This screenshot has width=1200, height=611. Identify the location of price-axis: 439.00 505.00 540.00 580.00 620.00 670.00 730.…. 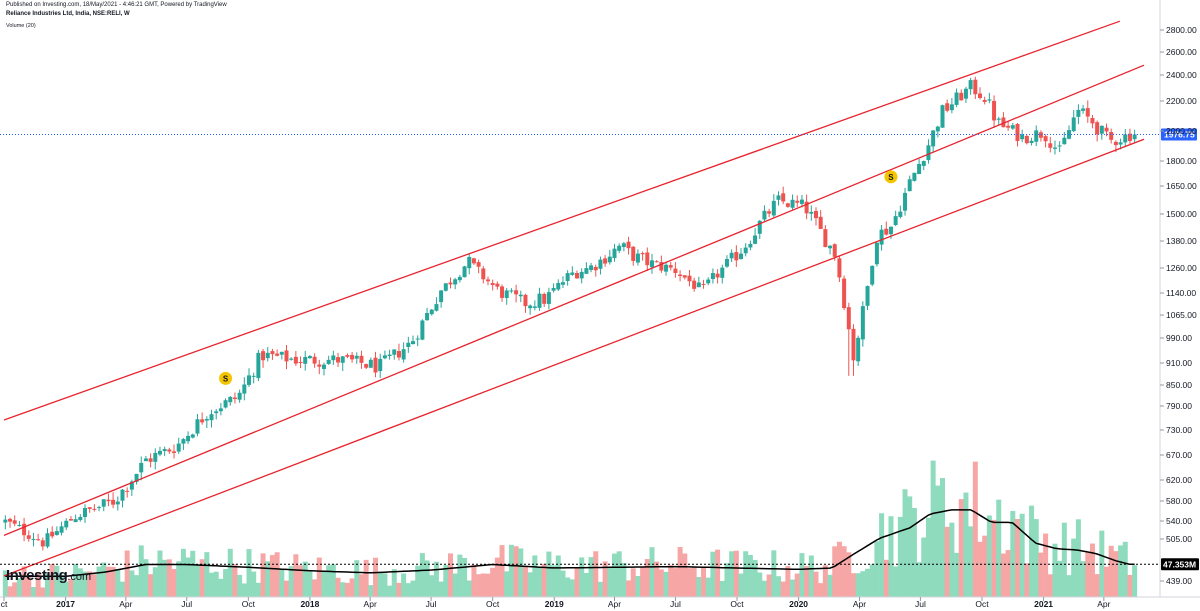
(1178, 298).